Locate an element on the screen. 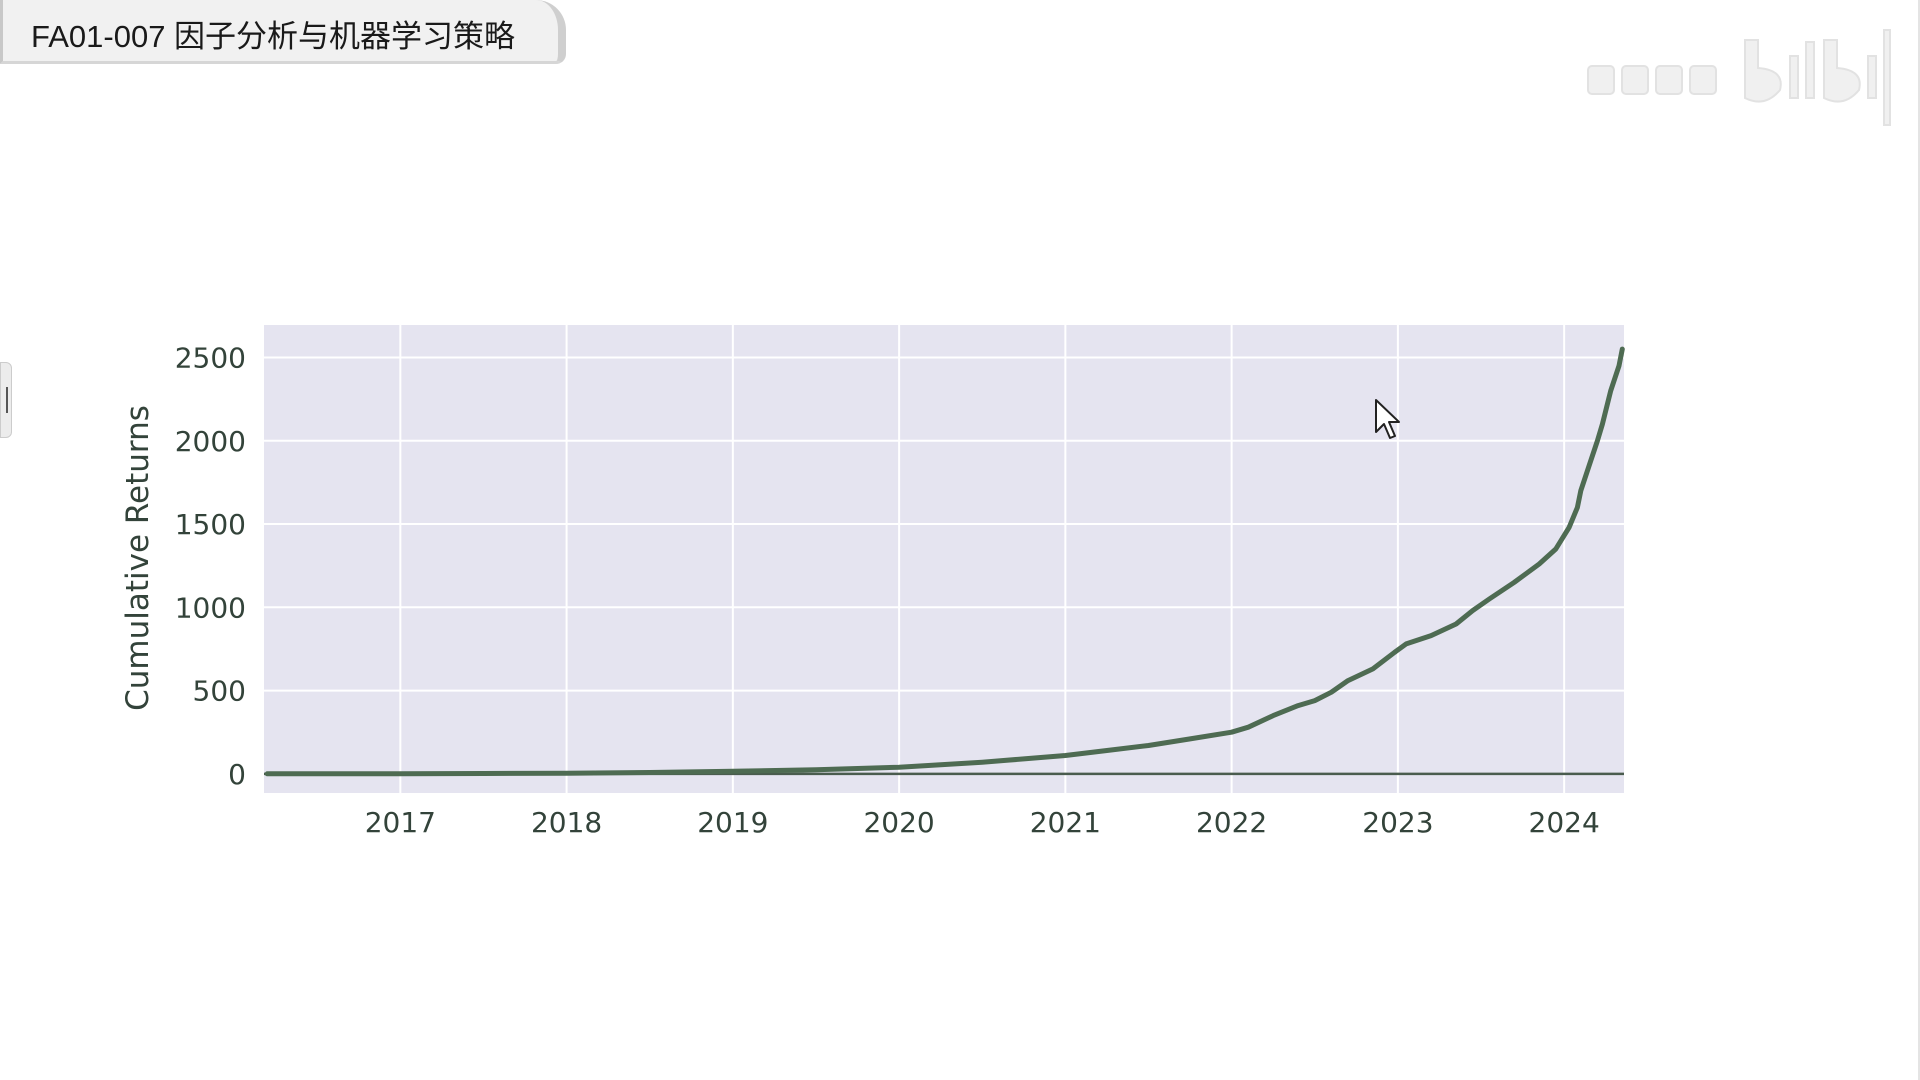 The height and width of the screenshot is (1080, 1920). video-title: FA01-007 因子分析与机器学习策略 is located at coordinates (273, 36).